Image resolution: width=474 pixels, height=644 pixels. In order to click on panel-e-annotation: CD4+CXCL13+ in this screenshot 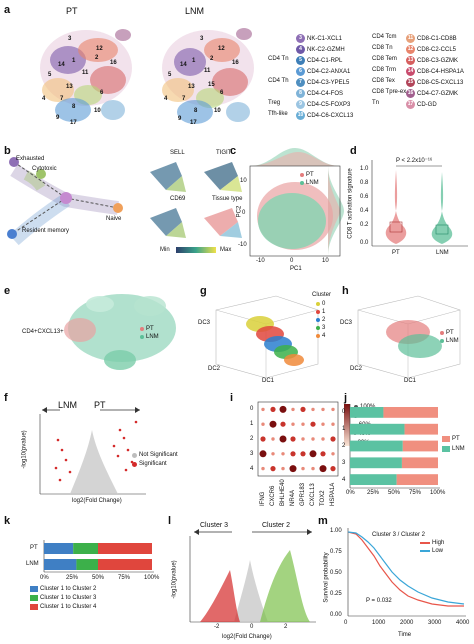, I will do `click(43, 332)`.